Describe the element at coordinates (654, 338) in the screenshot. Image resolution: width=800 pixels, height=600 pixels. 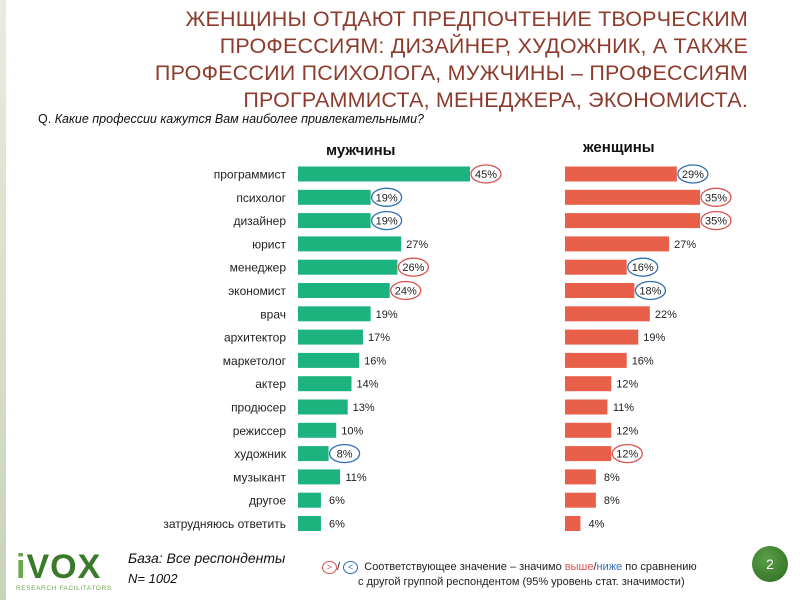
I see `women-value-label: 19%` at that location.